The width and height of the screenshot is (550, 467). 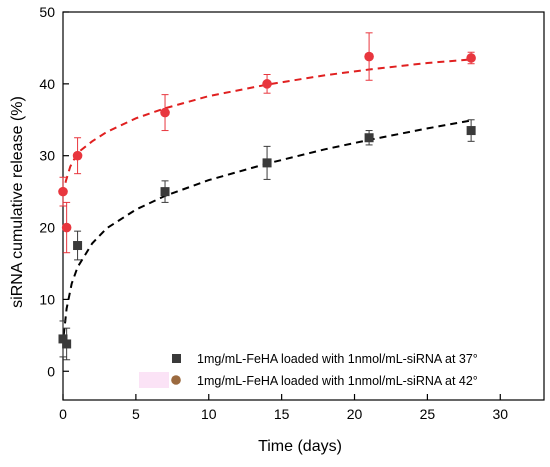 What do you see at coordinates (17, 202) in the screenshot?
I see `y-axis-title: siRNA cumulative release (%)` at bounding box center [17, 202].